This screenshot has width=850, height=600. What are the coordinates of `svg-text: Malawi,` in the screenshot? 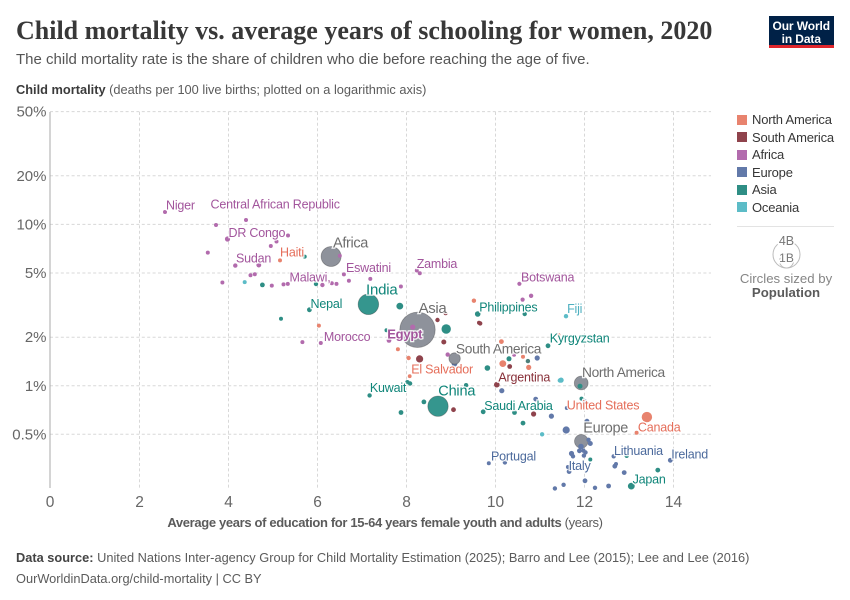 It's located at (310, 277).